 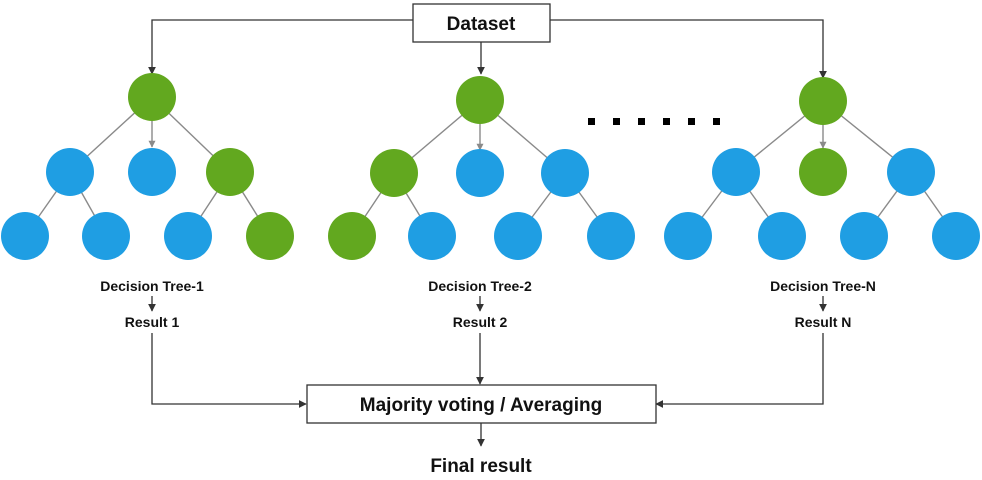 I want to click on dataset-arrows, so click(x=487, y=49).